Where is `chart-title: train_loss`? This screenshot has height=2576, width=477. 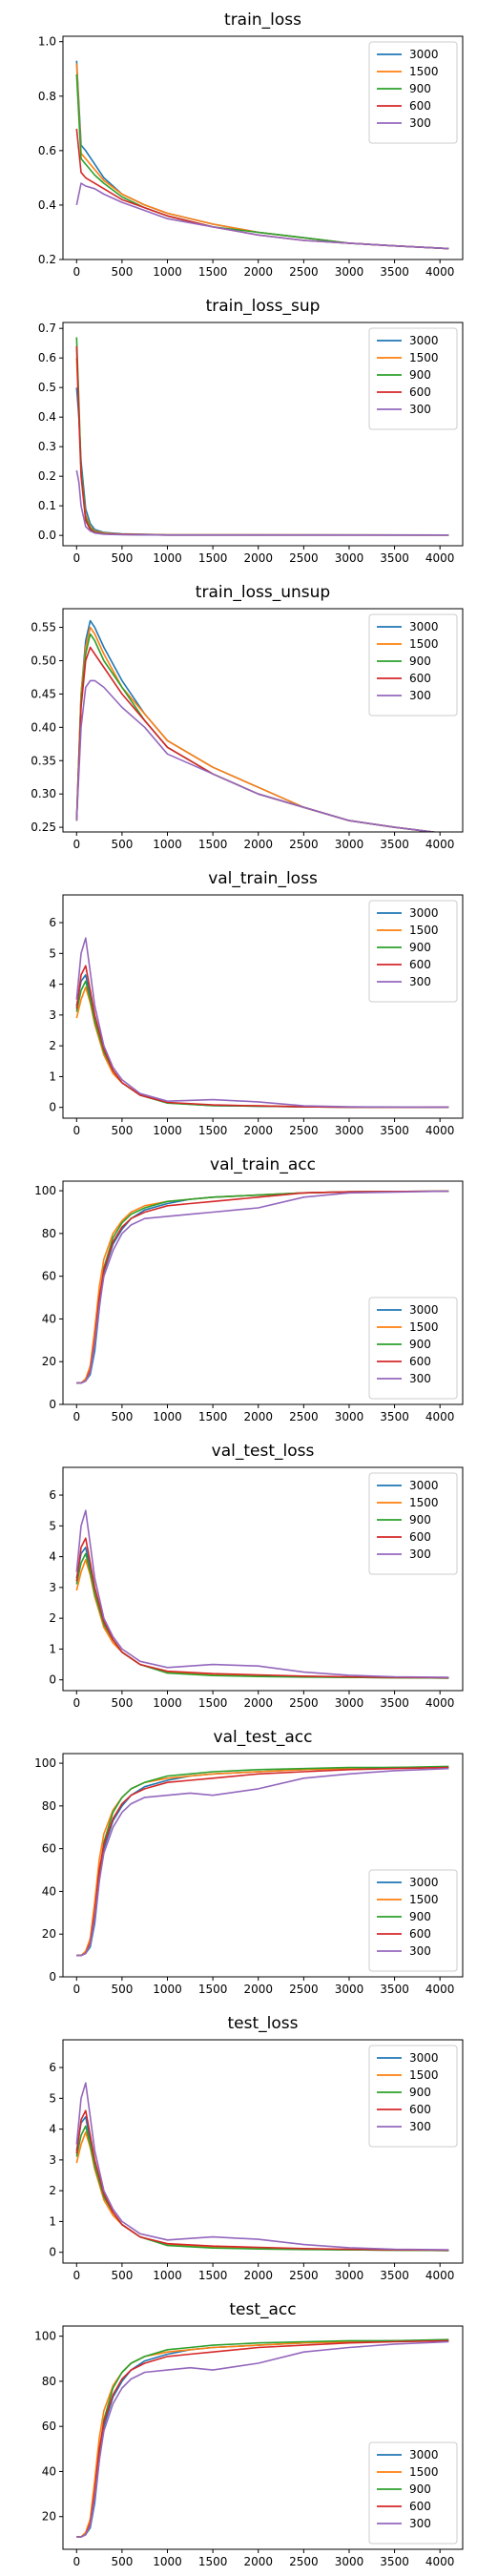
chart-title: train_loss is located at coordinates (262, 20).